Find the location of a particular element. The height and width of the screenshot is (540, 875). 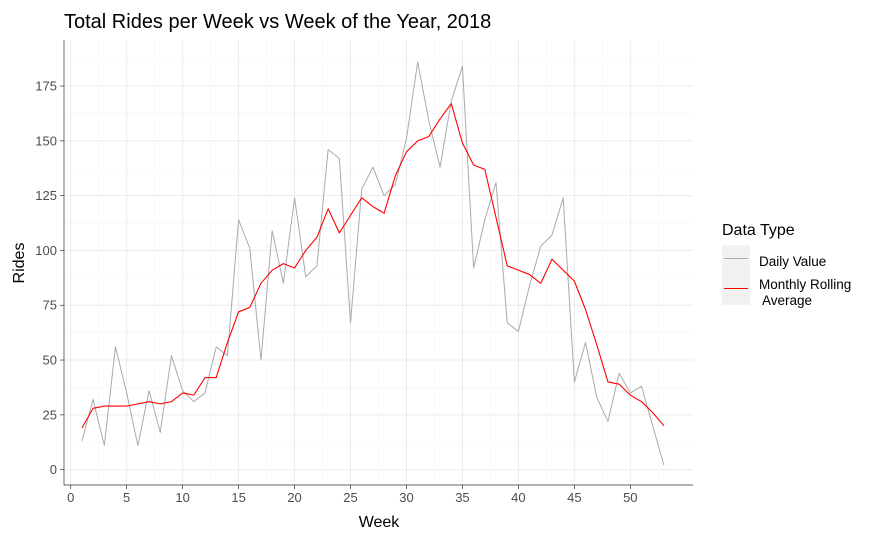

x-tick-label: 45 is located at coordinates (574, 497).